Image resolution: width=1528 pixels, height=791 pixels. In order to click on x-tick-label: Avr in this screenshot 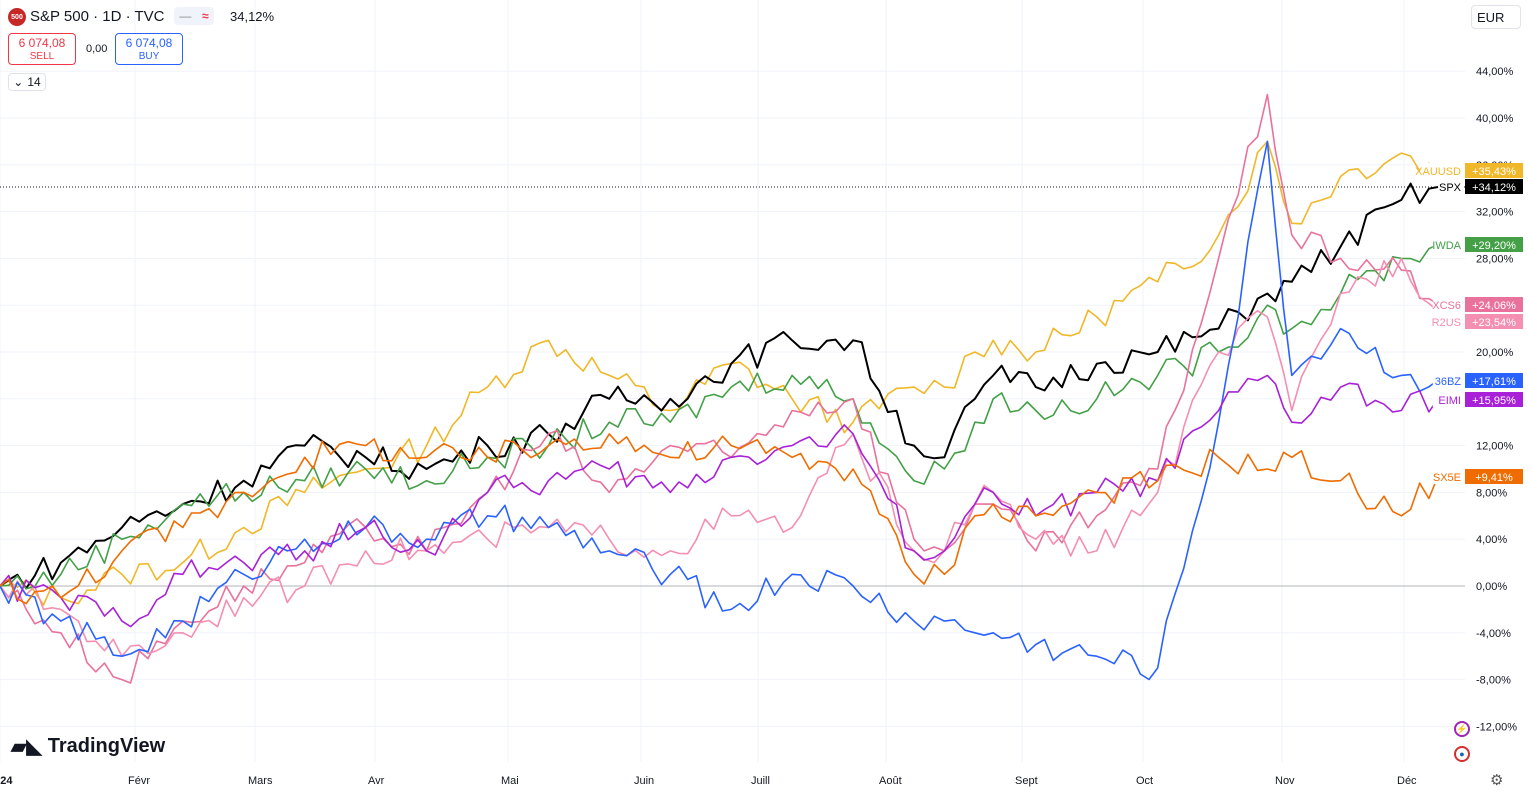, I will do `click(376, 781)`.